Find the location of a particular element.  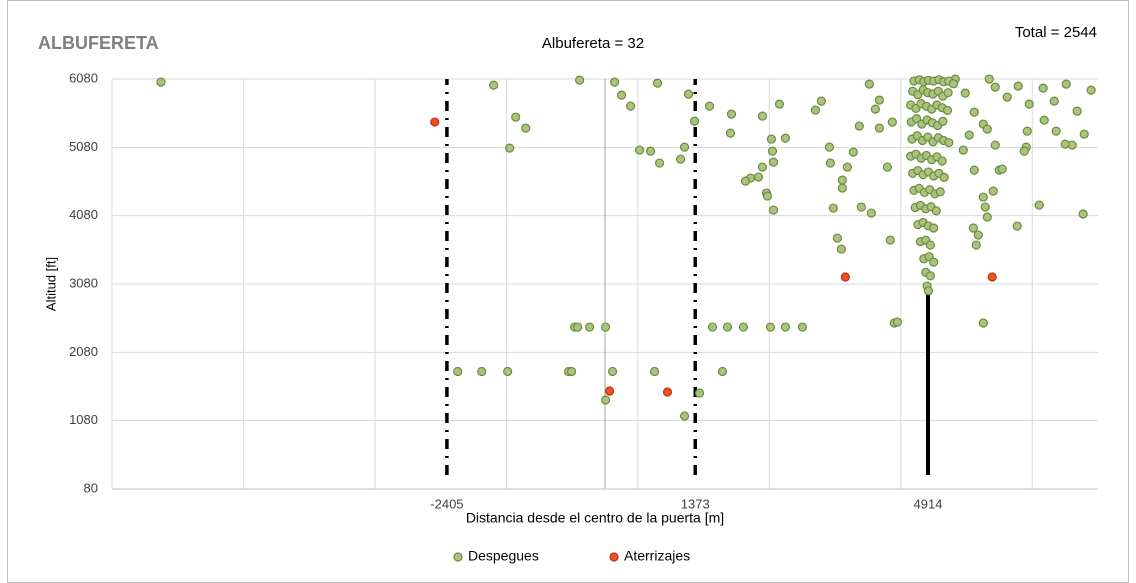

x-tick-label: 4914 is located at coordinates (928, 503).